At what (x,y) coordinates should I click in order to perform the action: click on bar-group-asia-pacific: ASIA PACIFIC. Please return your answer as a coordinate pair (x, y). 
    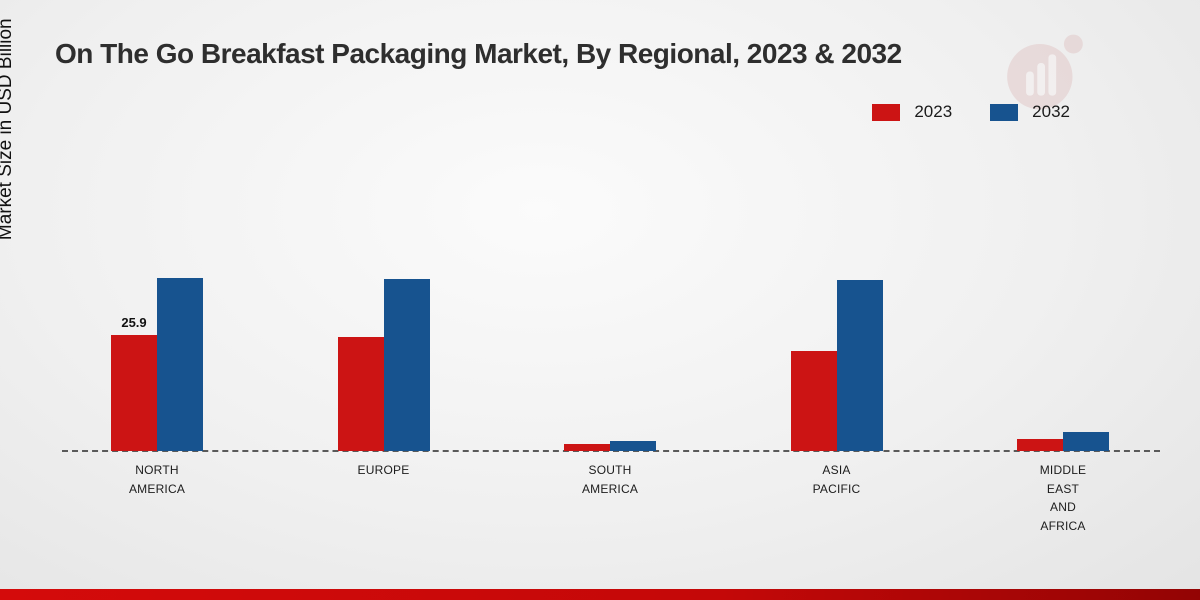
    Looking at the image, I should click on (836, 373).